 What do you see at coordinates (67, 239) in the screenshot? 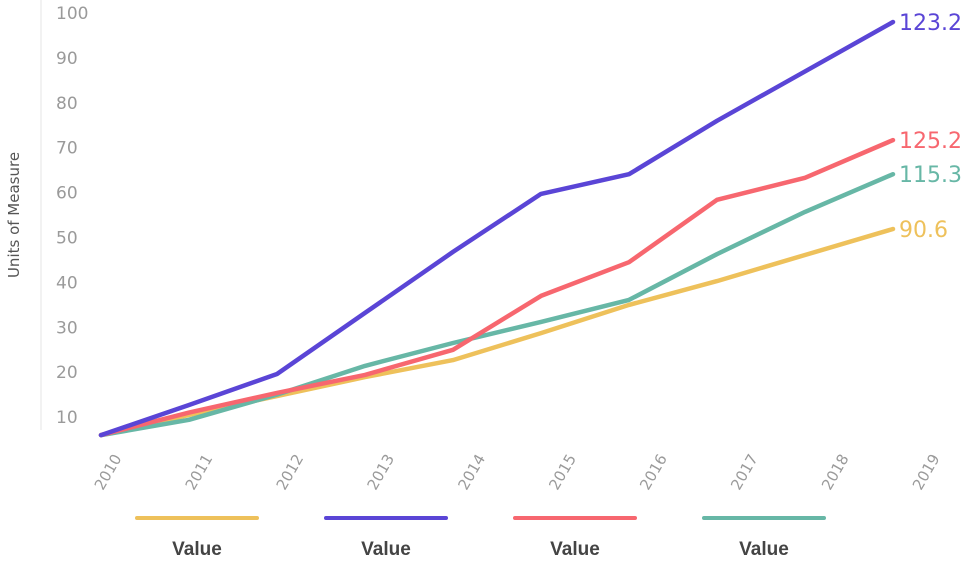
I see `y-tick-label: 50` at bounding box center [67, 239].